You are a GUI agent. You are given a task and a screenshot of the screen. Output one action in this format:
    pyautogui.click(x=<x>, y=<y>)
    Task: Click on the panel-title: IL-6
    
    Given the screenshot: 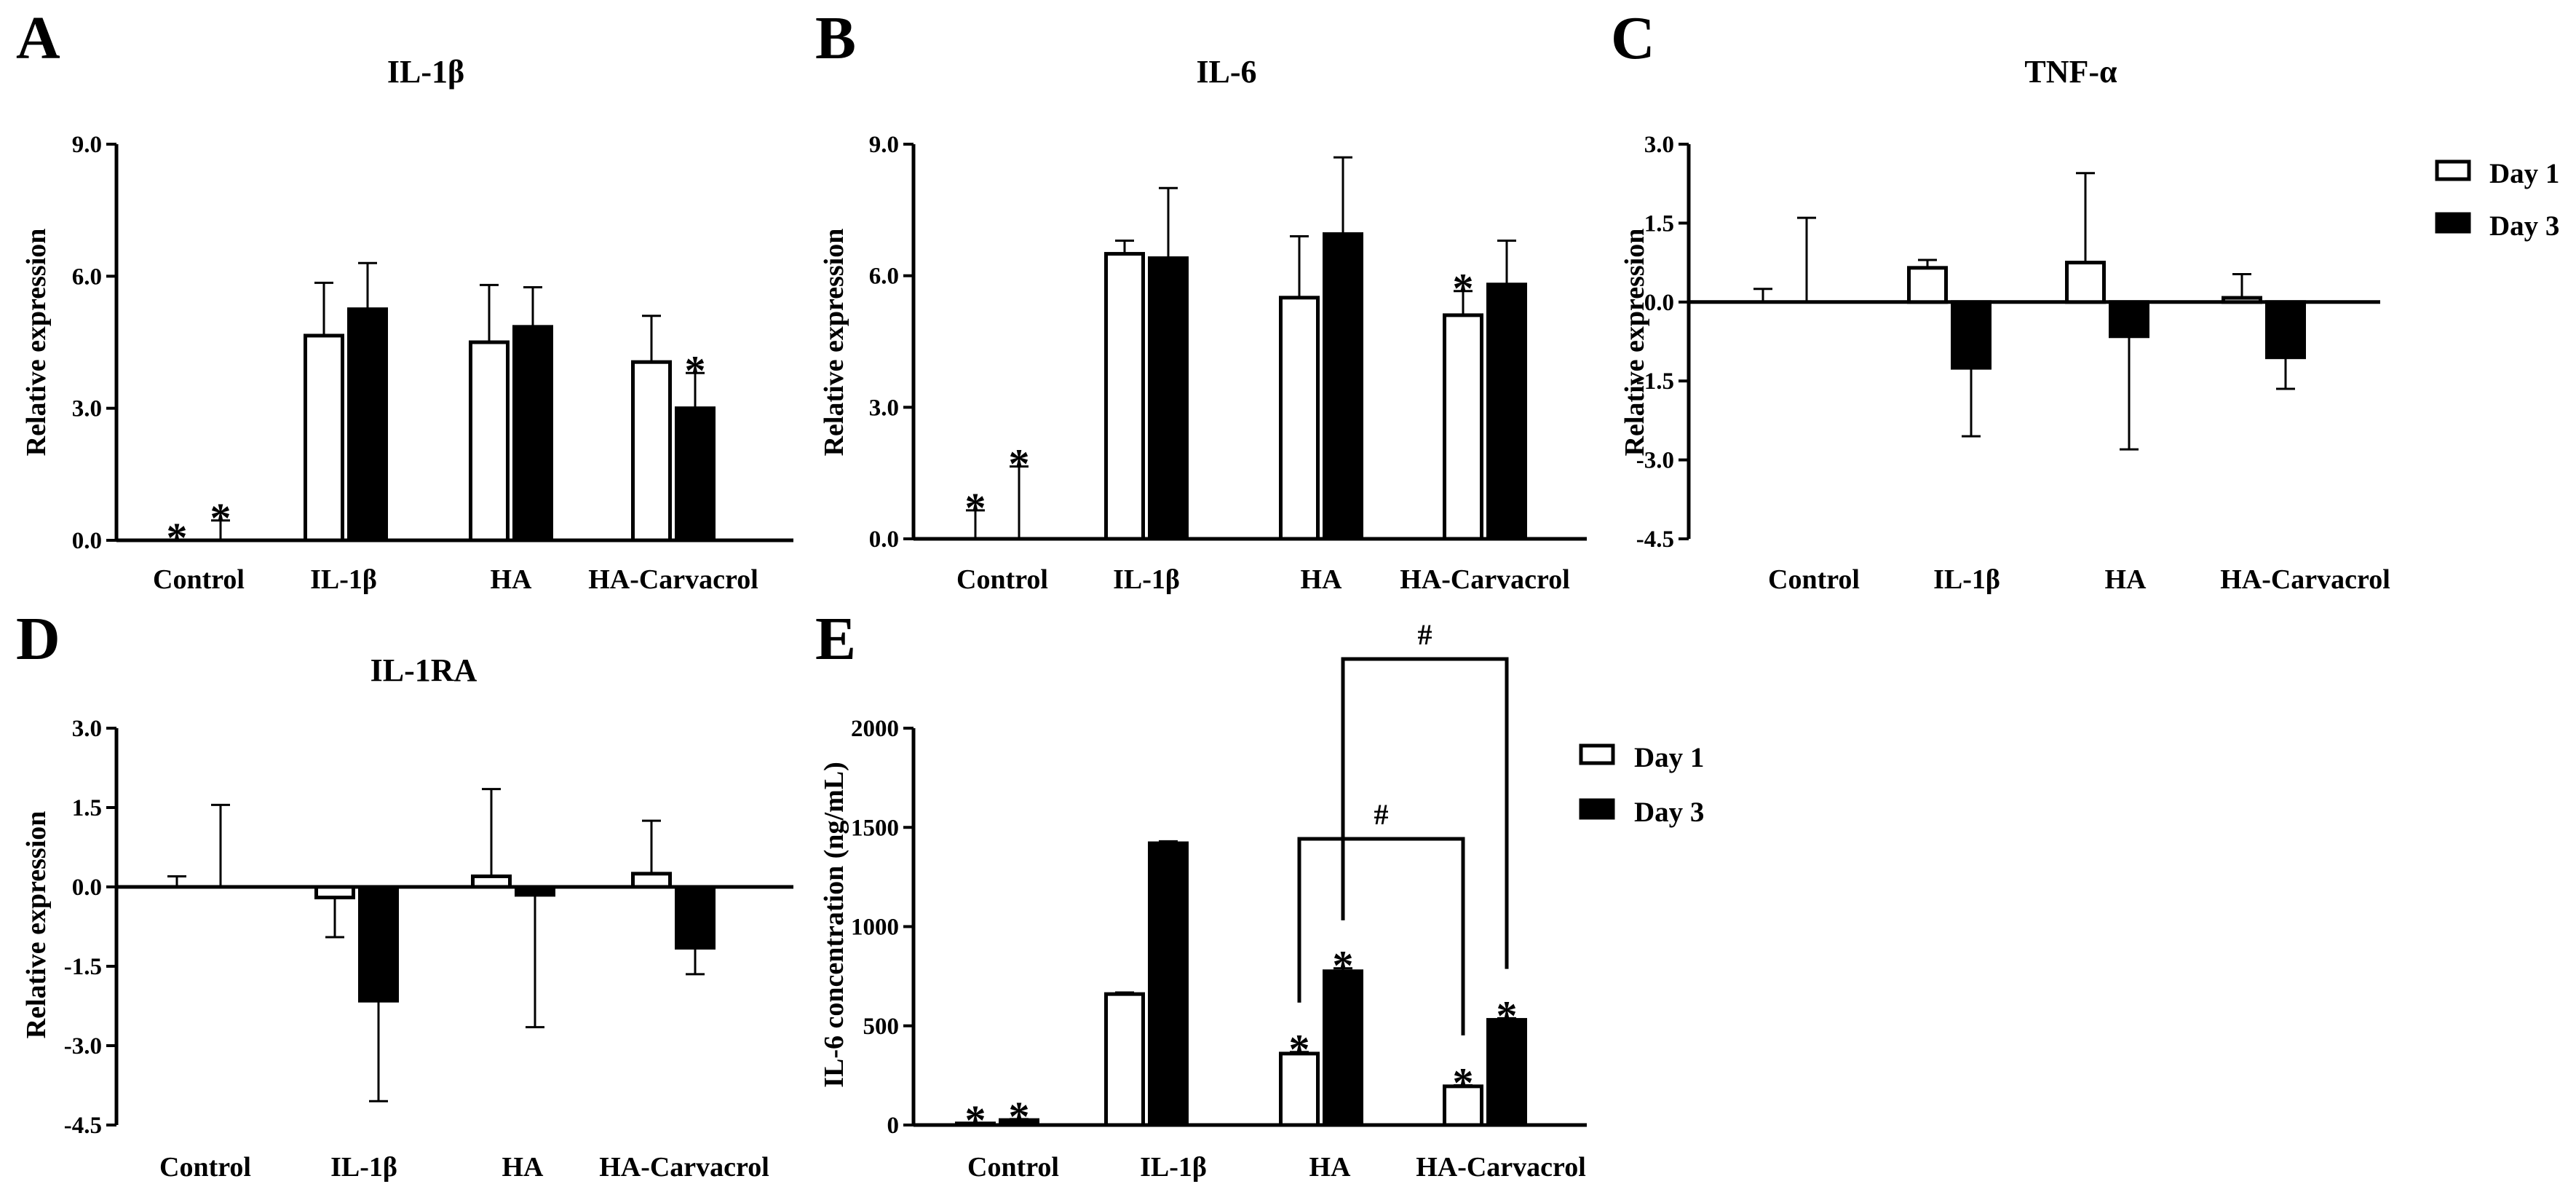 What is the action you would take?
    pyautogui.click(x=1226, y=72)
    